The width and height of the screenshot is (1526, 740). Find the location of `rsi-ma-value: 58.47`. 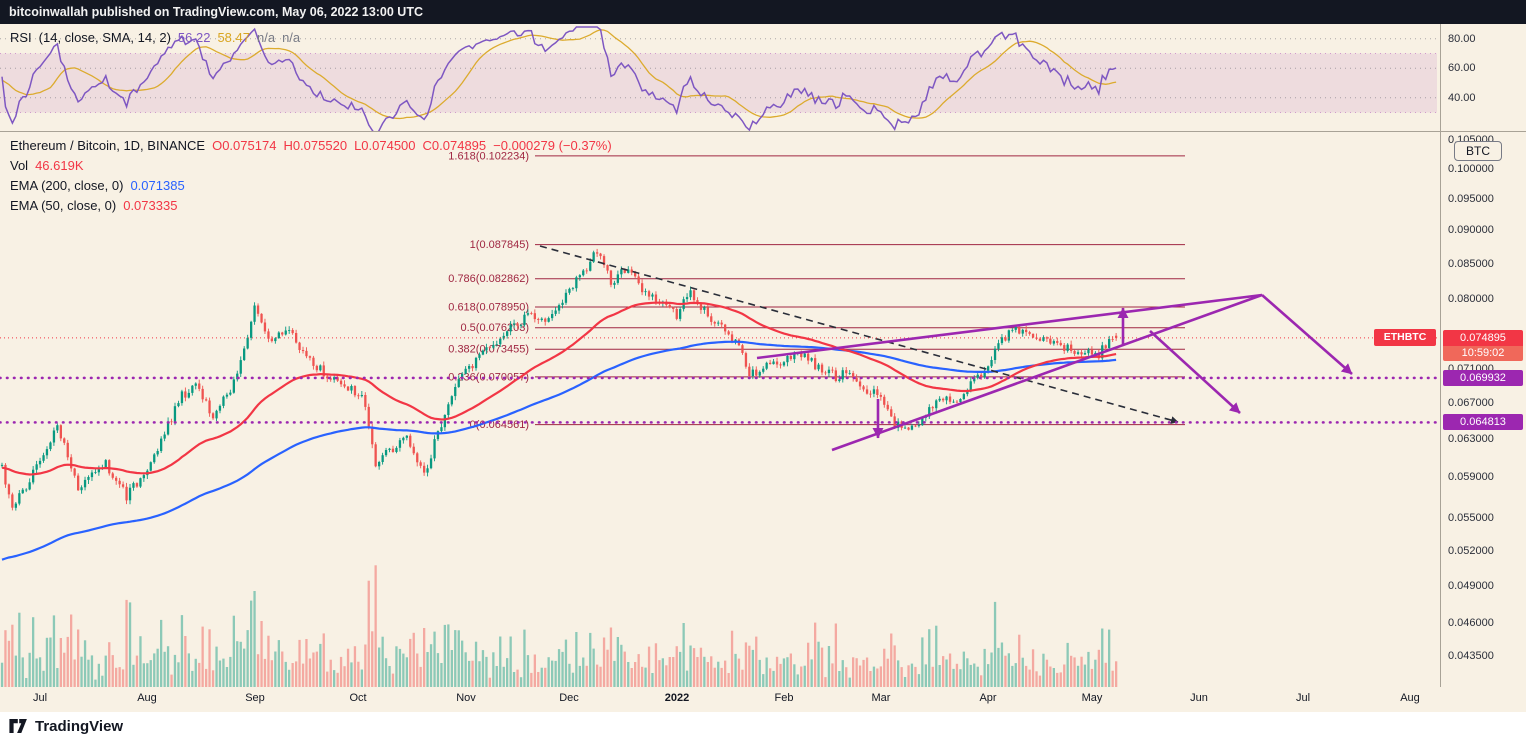

rsi-ma-value: 58.47 is located at coordinates (233, 37).